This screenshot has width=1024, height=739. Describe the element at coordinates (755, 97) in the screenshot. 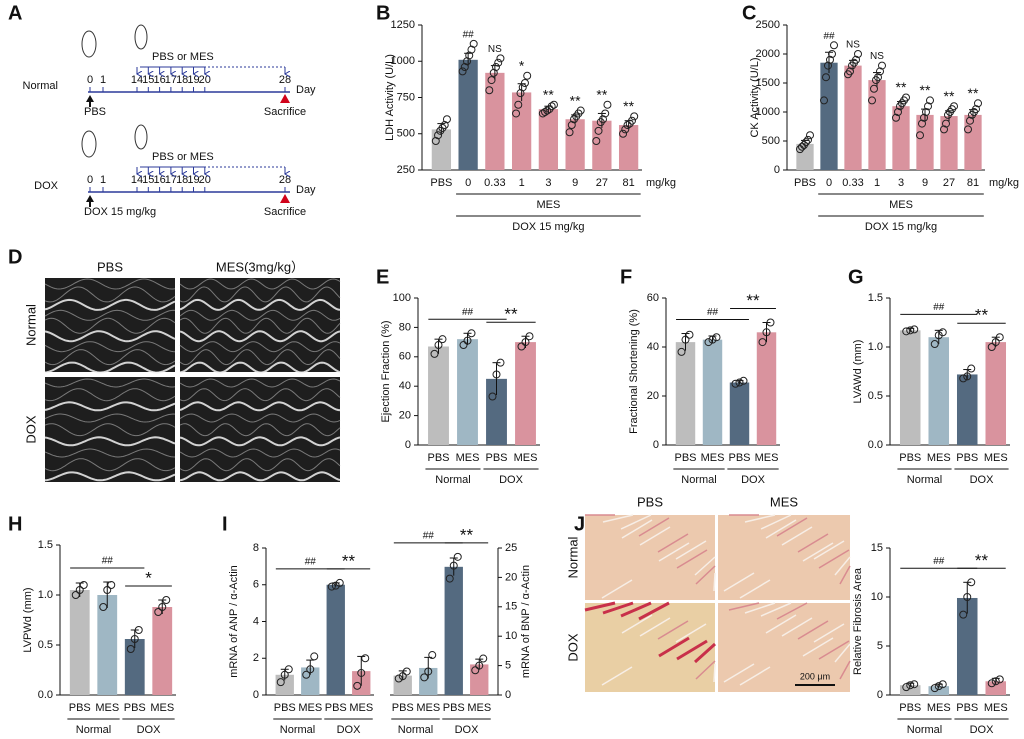

I see `y-axis-label: CK Activity (U/L)` at that location.